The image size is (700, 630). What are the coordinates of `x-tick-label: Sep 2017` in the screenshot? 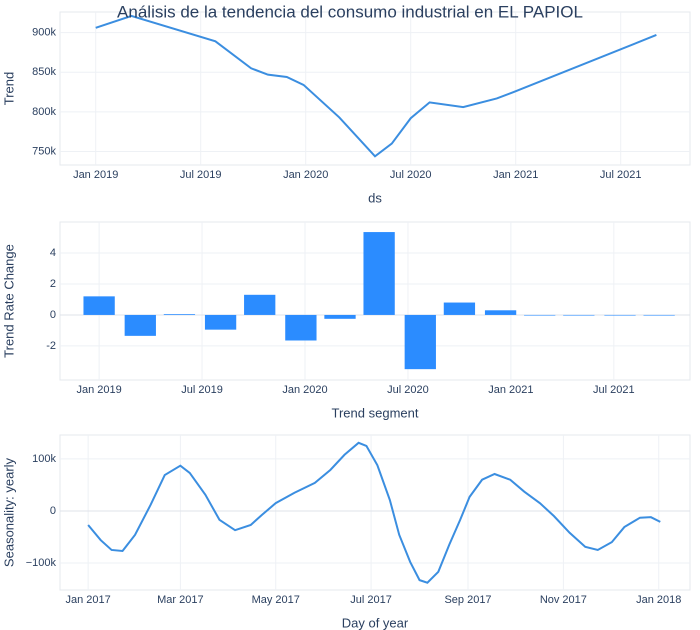 It's located at (467, 600).